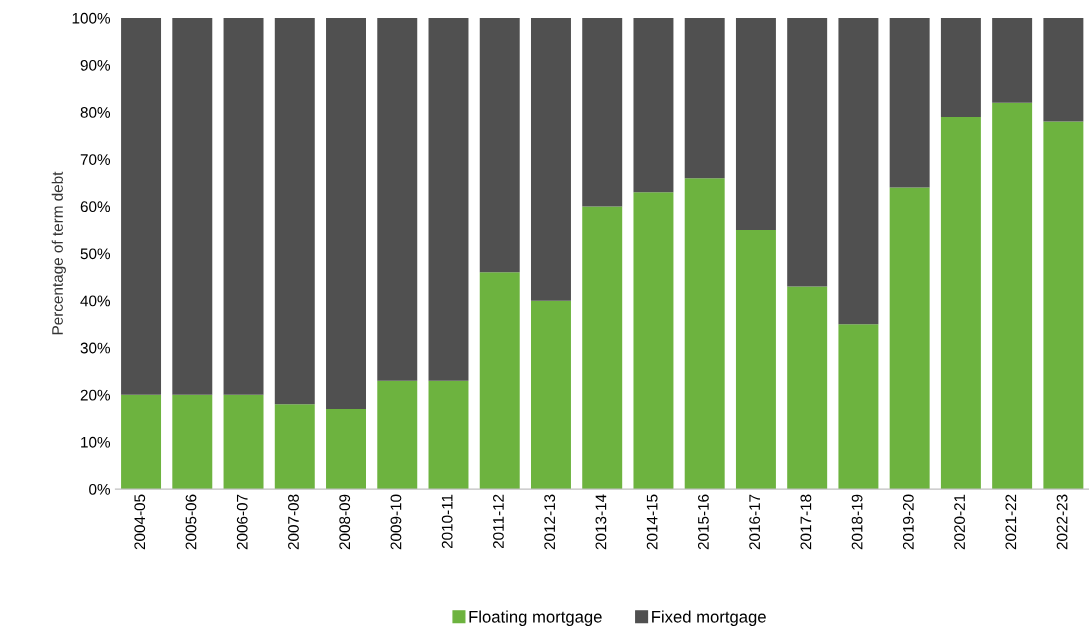  Describe the element at coordinates (100, 489) in the screenshot. I see `y-tick-label: 0%` at that location.